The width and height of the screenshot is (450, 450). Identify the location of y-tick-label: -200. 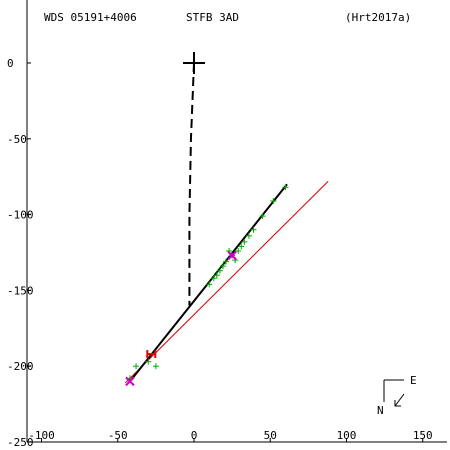
(20, 366).